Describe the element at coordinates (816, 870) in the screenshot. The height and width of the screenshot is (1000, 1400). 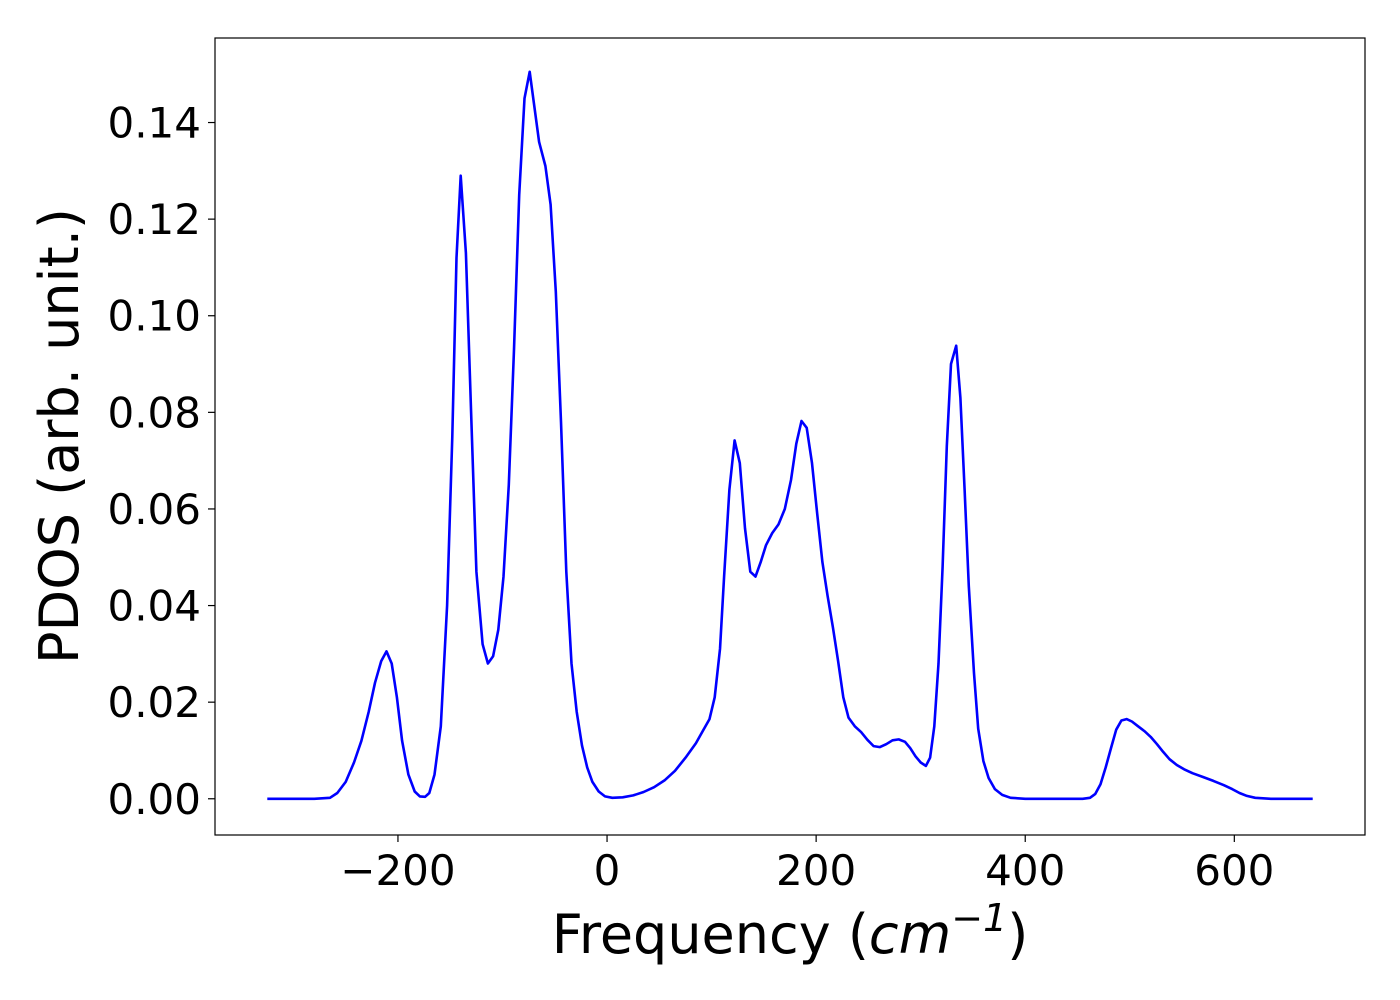
I see `x-tick-label: 200` at that location.